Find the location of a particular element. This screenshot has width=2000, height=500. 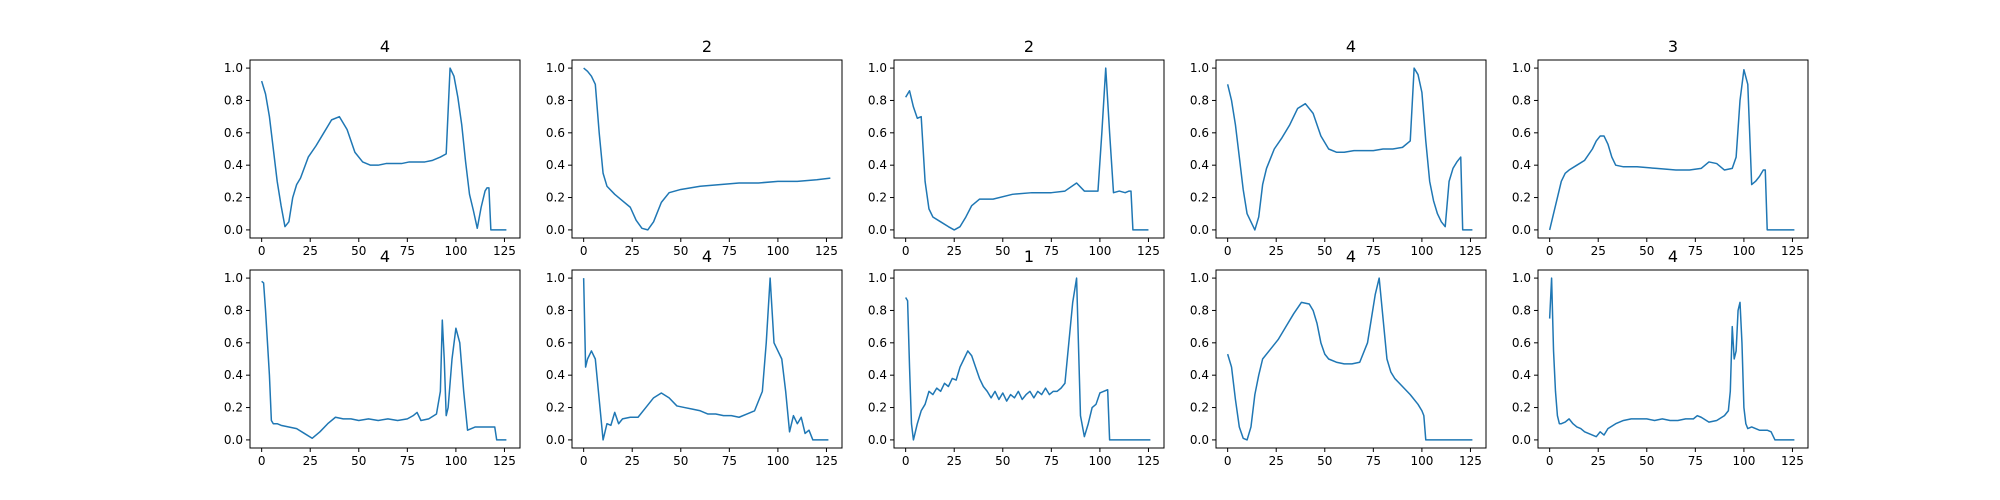

subplot-7: 4 0 25 50 75 100 125 0.0 0.2 0.4 0.6 0.8 1.0 is located at coordinates (694, 357).